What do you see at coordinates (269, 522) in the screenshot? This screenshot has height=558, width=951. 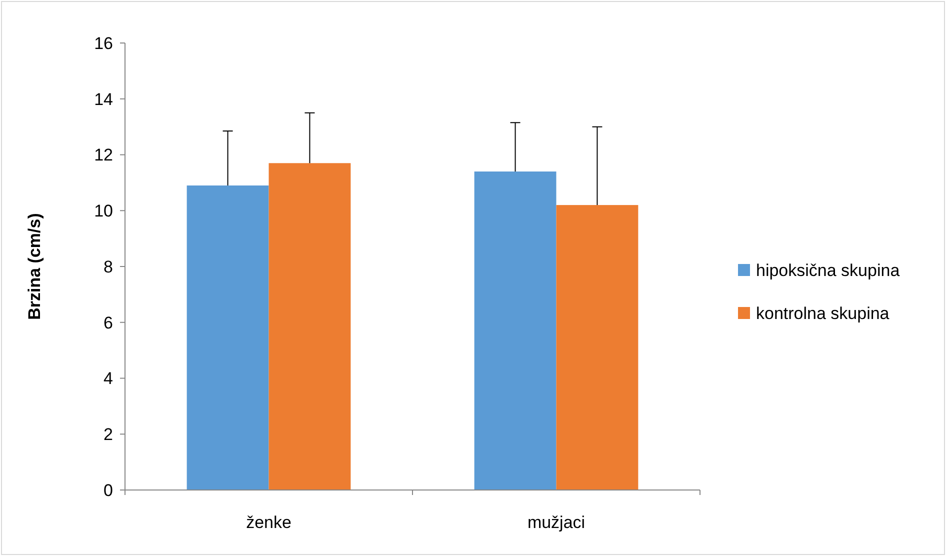 I see `x-tick-label: ženke` at bounding box center [269, 522].